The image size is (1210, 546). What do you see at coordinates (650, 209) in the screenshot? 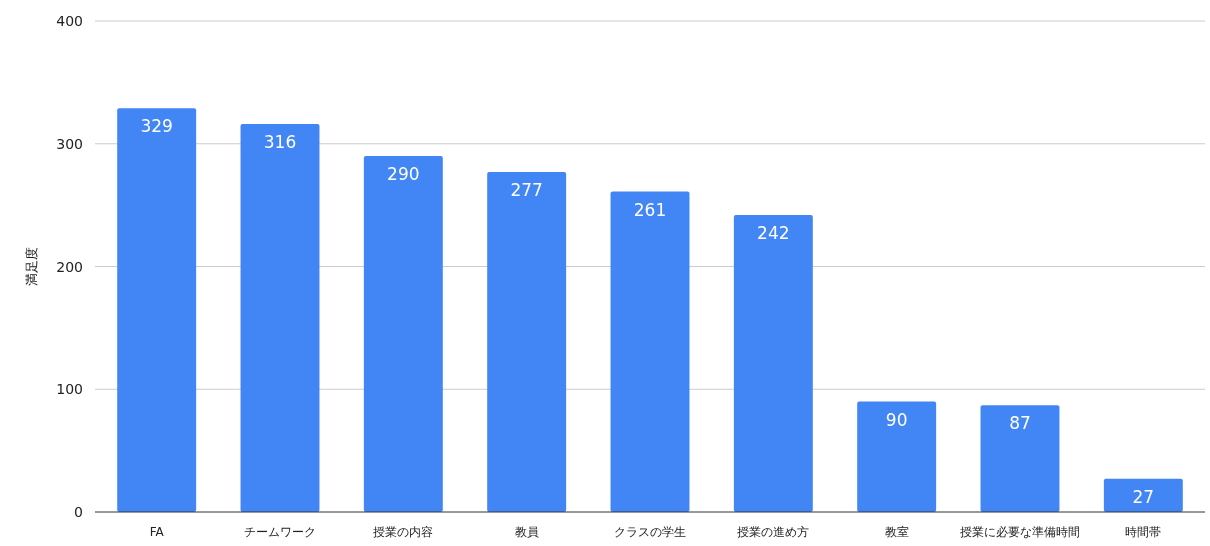
I see `data-label: 261` at bounding box center [650, 209].